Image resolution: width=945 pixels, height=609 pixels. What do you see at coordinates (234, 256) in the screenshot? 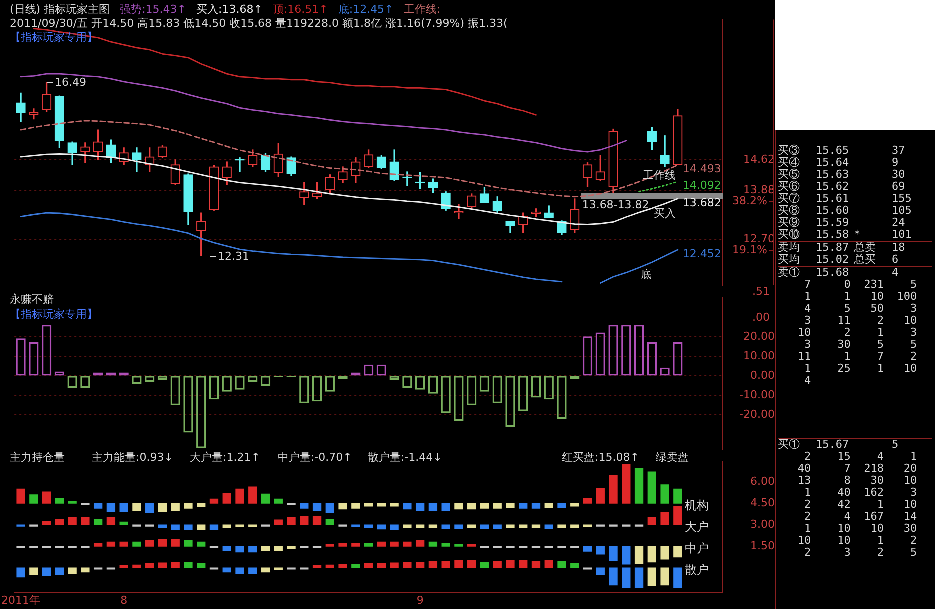
I see `annotation: 12.31` at bounding box center [234, 256].